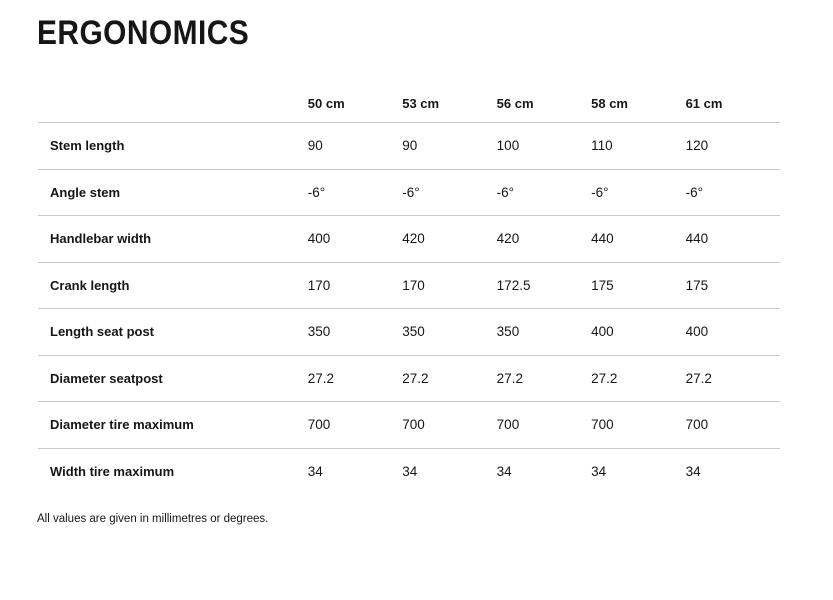 Image resolution: width=833 pixels, height=600 pixels. I want to click on table-row-width-tire-maximum: Width tire maximum 34 34 34 34 34, so click(409, 472).